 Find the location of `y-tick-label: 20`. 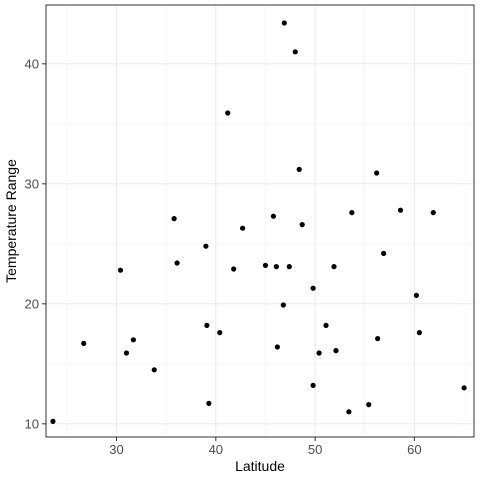

y-tick-label: 20 is located at coordinates (32, 303).